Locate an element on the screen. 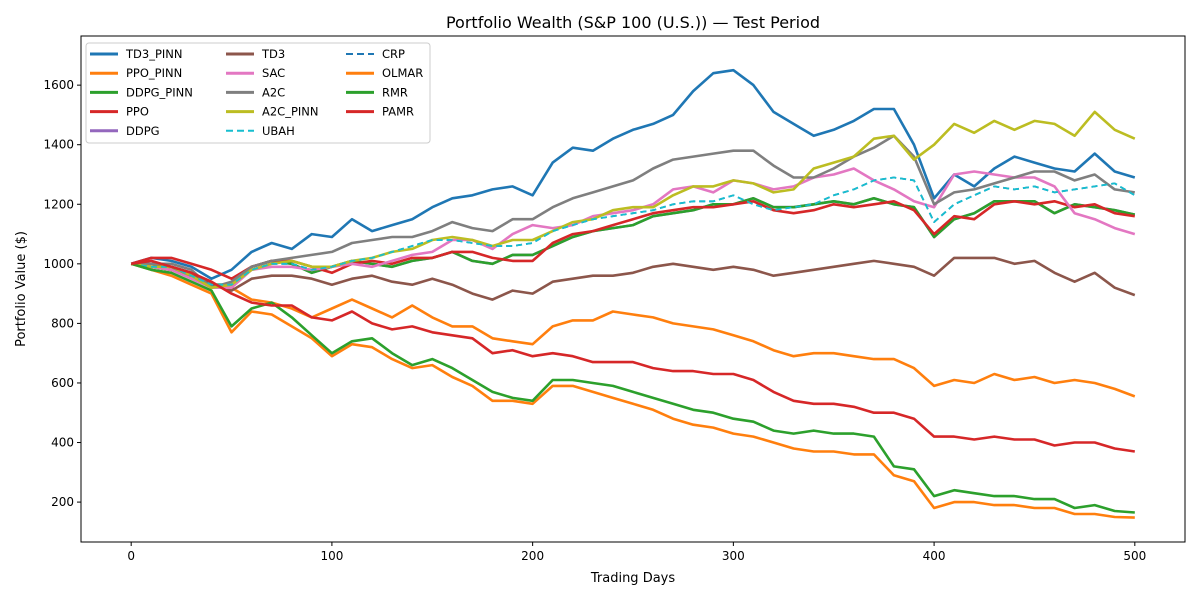 This screenshot has width=1200, height=604. legend-label: TD3_PINN is located at coordinates (153, 54).